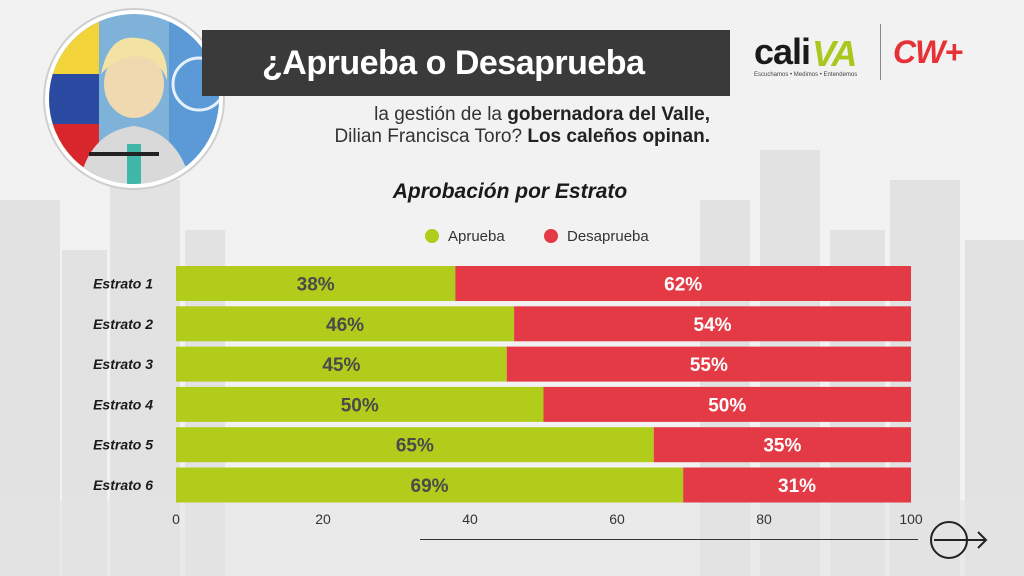 Image resolution: width=1024 pixels, height=576 pixels. What do you see at coordinates (441, 114) in the screenshot?
I see `subtitle-line1-text: la gestión de la` at bounding box center [441, 114].